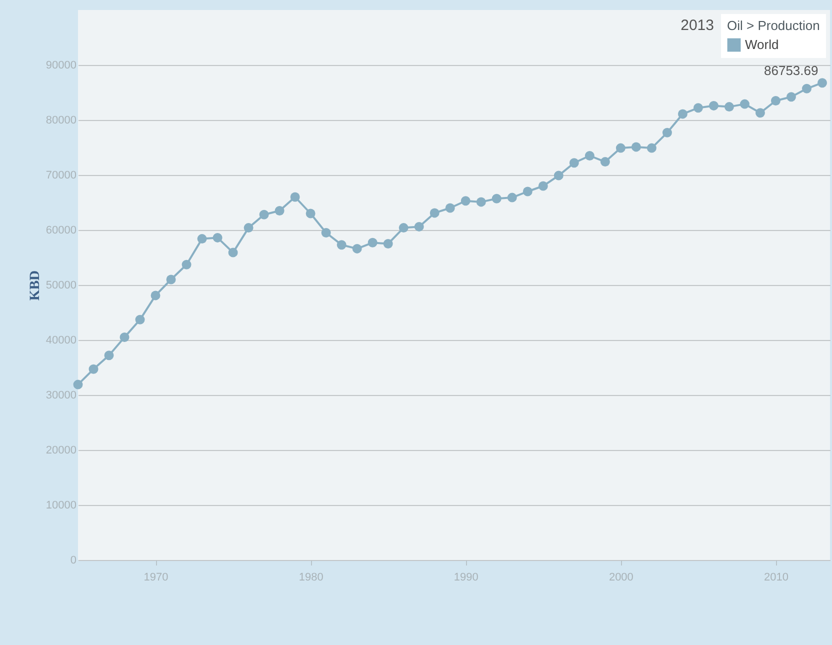  What do you see at coordinates (762, 44) in the screenshot?
I see `legend-label: World` at bounding box center [762, 44].